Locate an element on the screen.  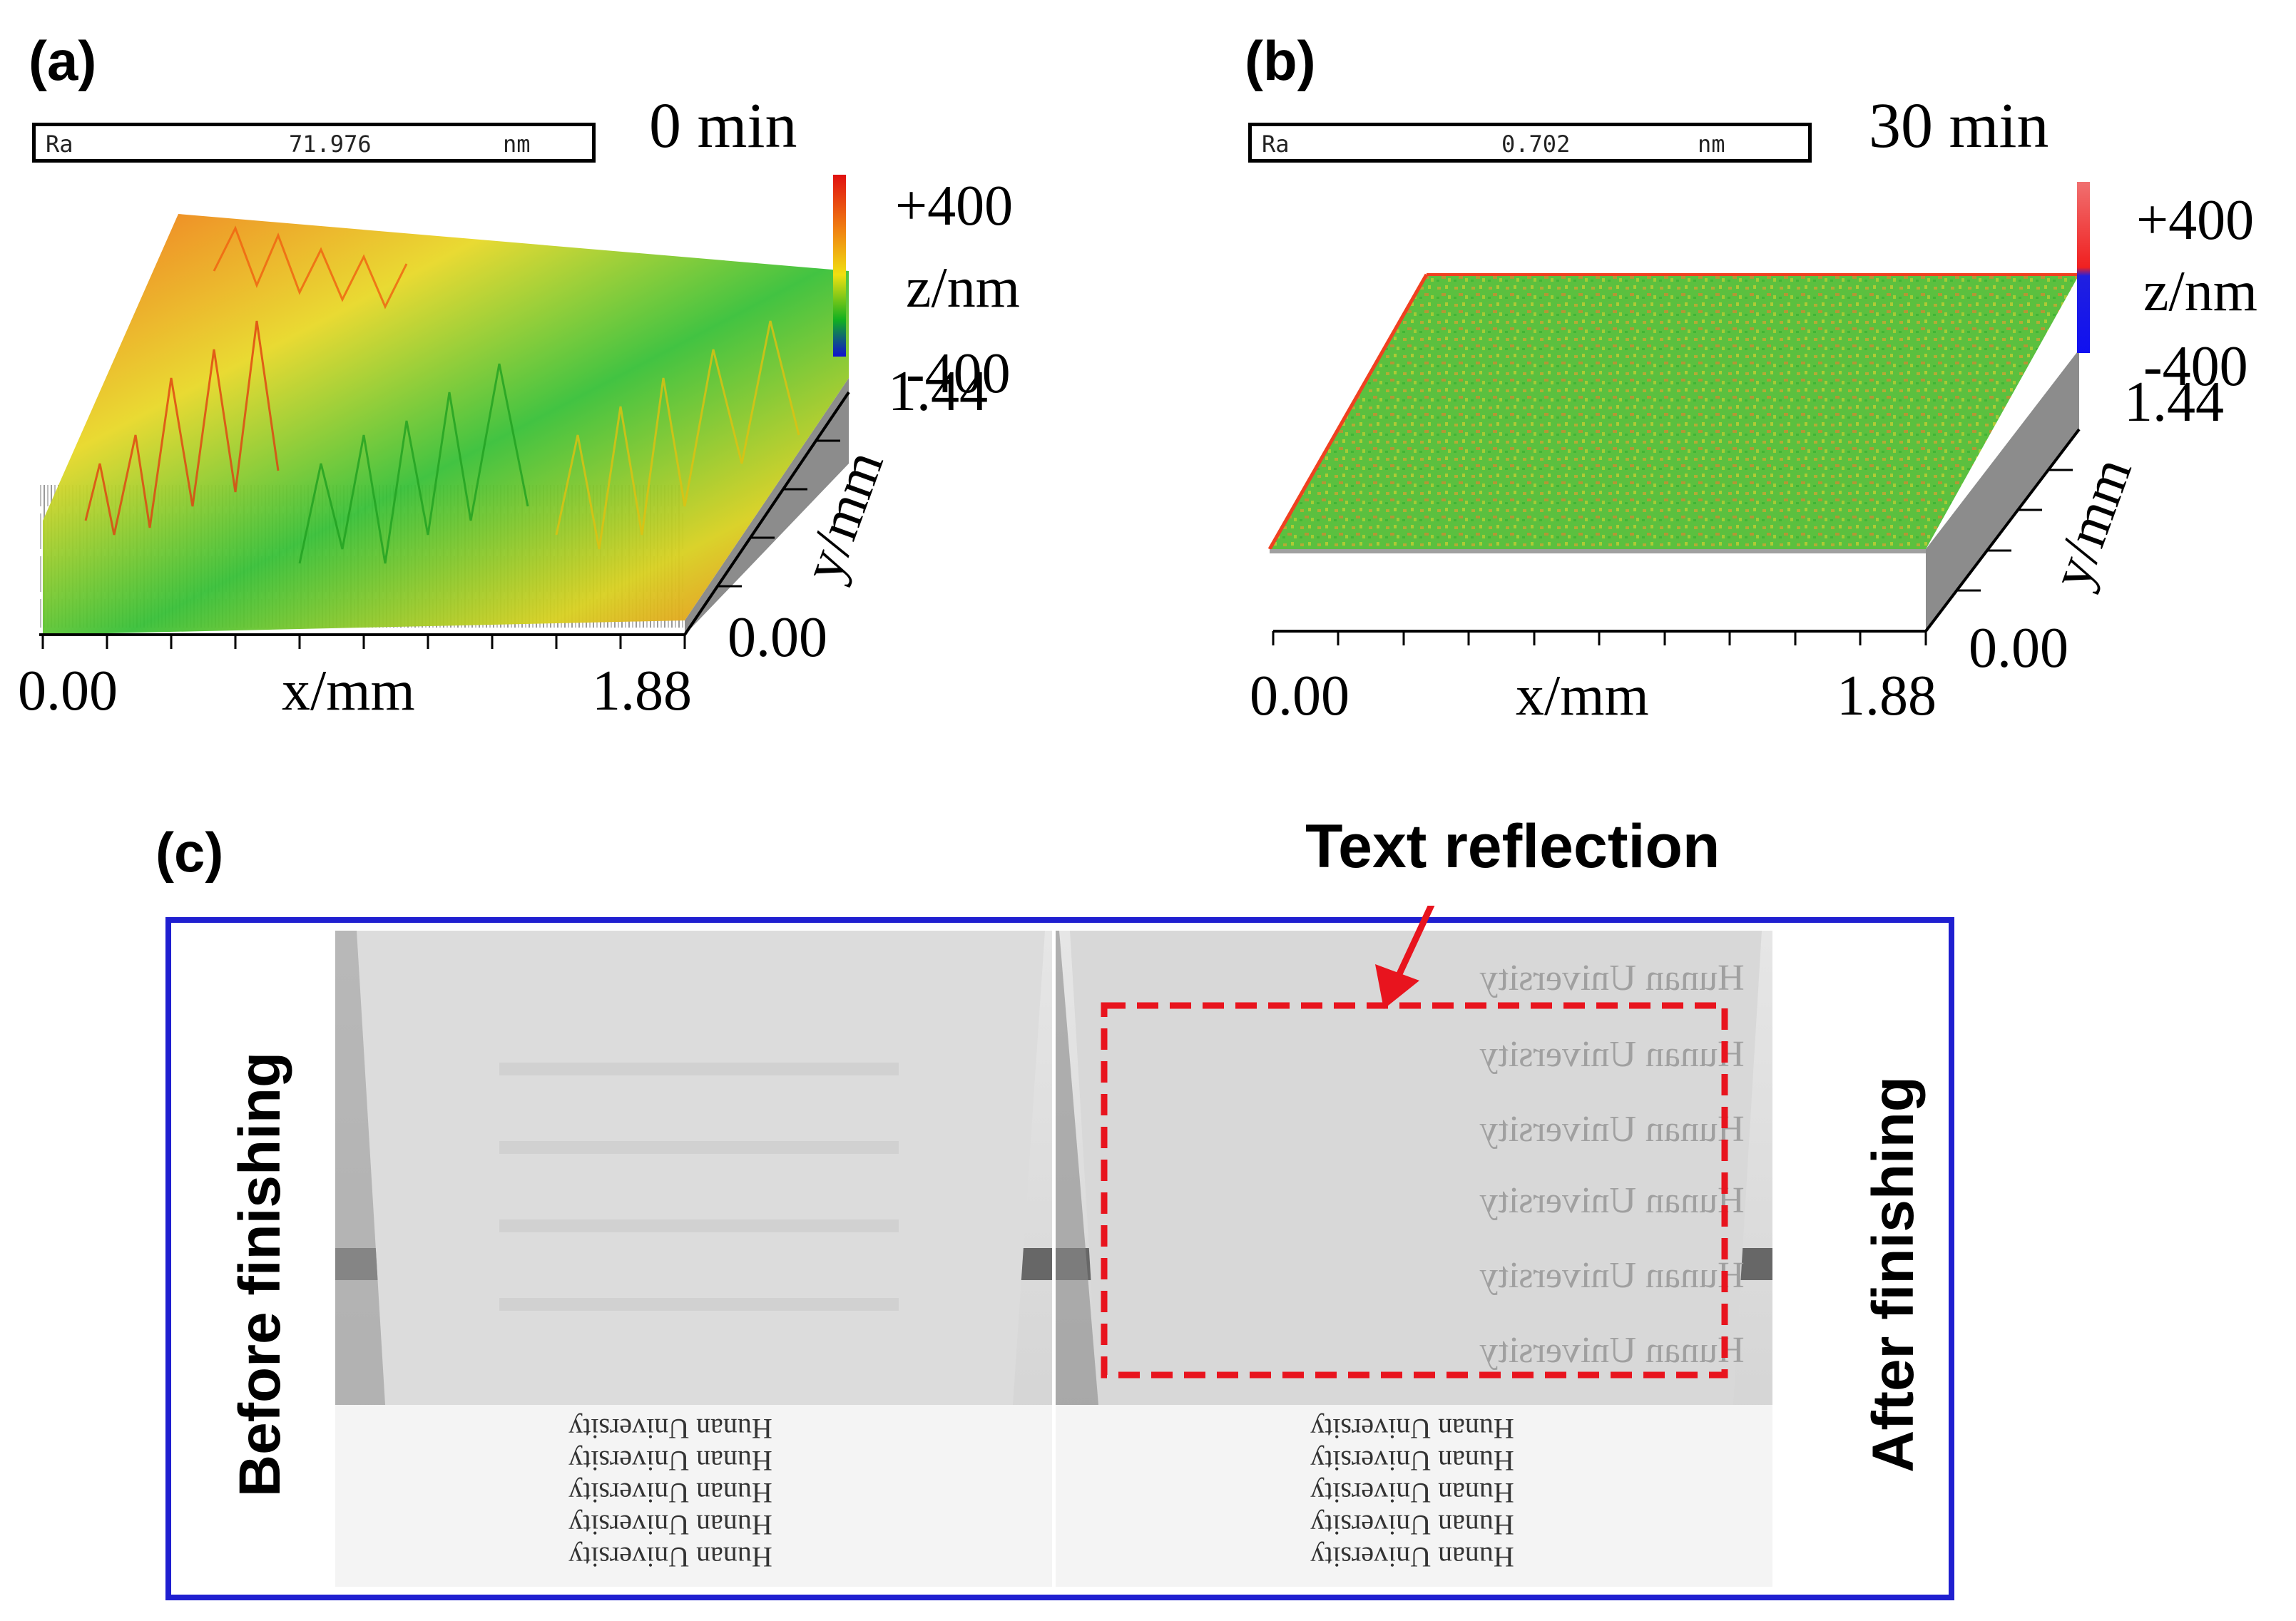
panel-b-ra-name: Ra is located at coordinates (1276, 144).